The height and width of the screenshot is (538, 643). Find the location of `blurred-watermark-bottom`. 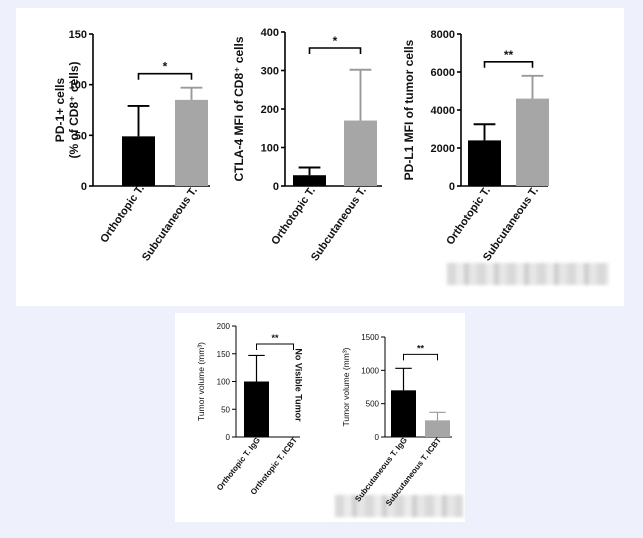

blurred-watermark-bottom is located at coordinates (399, 506).